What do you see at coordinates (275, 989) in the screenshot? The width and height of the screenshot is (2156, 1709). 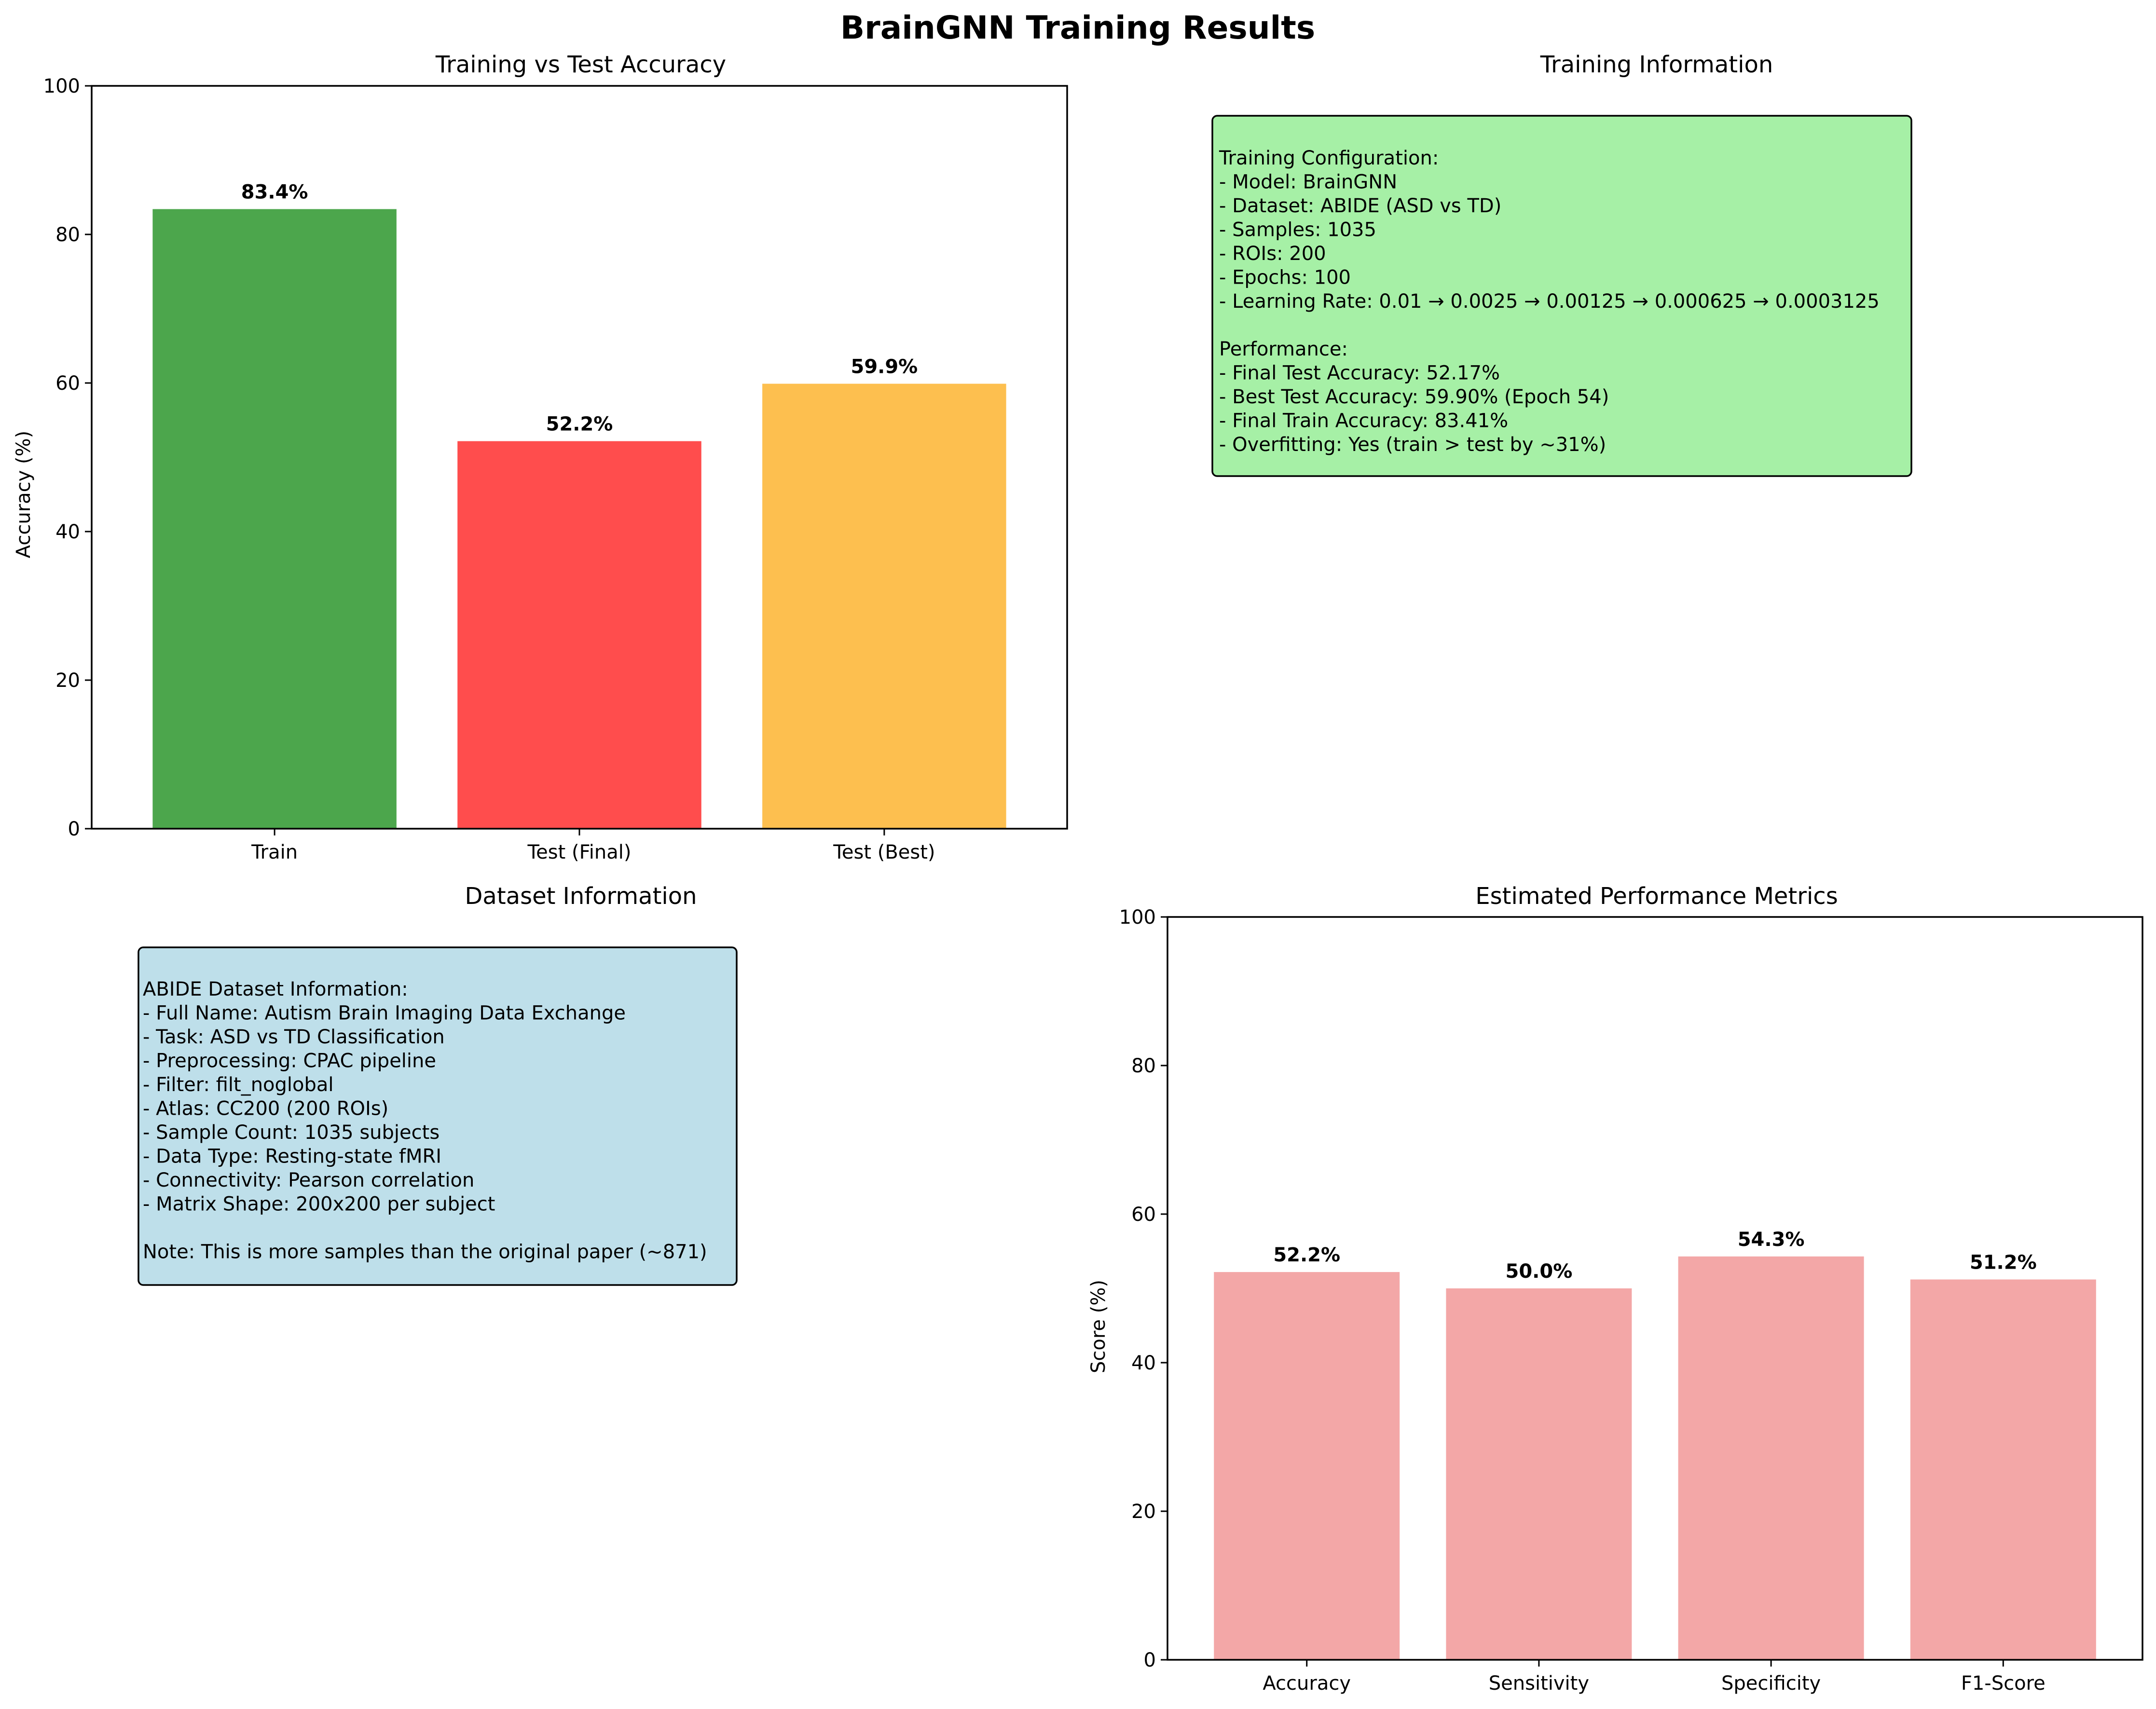 I see `dataset-info-line: ABIDE Dataset Information:` at bounding box center [275, 989].